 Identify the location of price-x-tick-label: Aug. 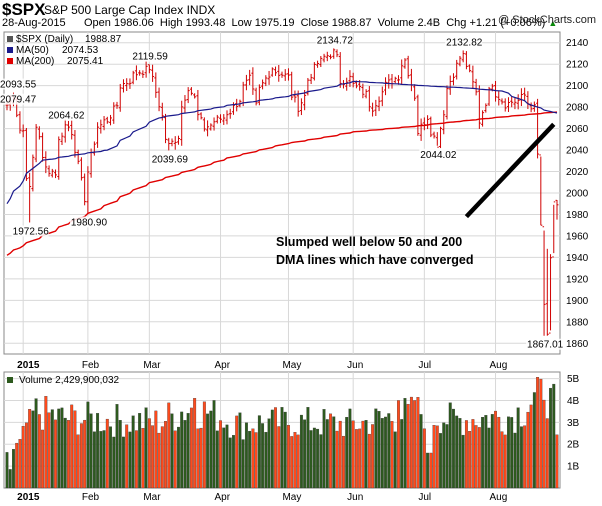
(499, 365).